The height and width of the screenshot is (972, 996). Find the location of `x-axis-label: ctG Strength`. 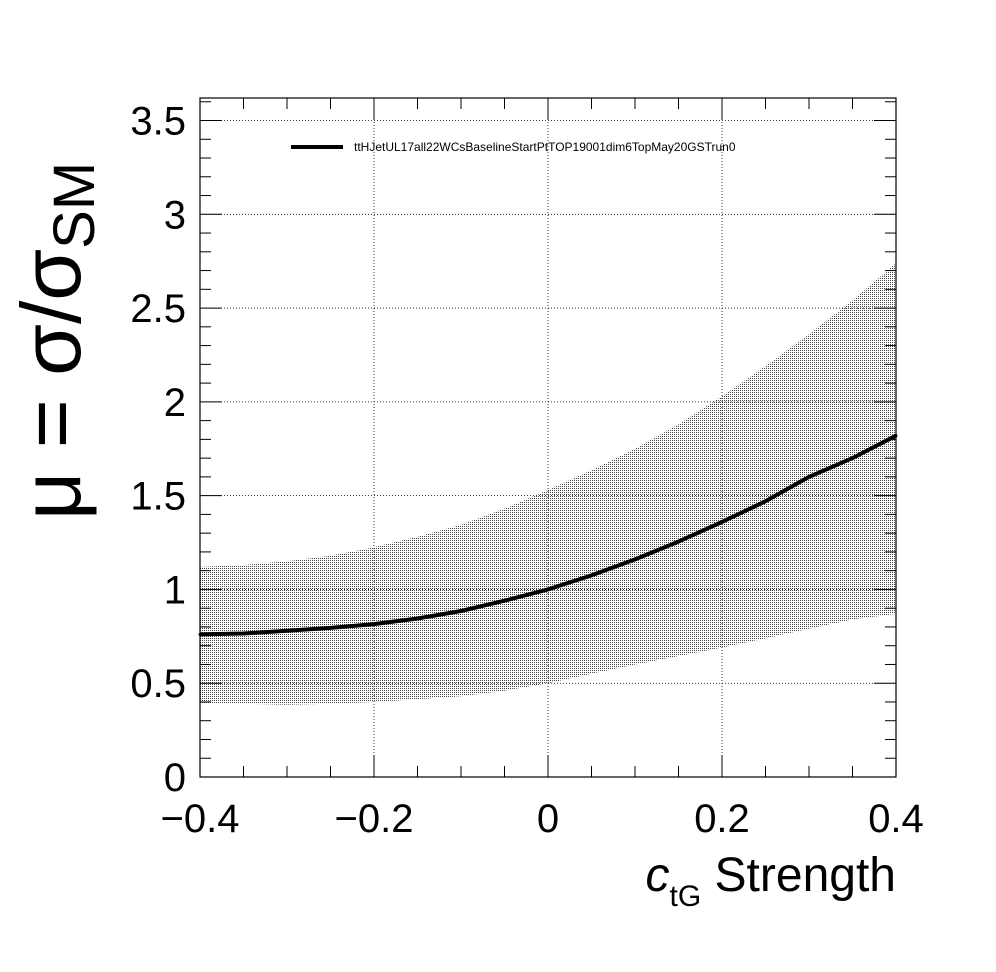

x-axis-label: ctG Strength is located at coordinates (771, 881).